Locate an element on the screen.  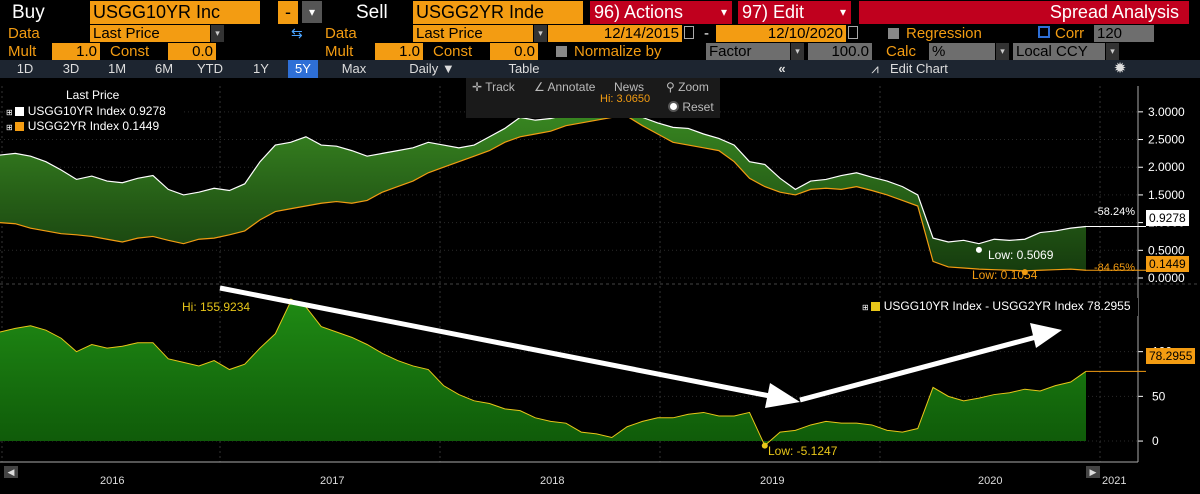
tab-5y: 5Y is located at coordinates (303, 69).